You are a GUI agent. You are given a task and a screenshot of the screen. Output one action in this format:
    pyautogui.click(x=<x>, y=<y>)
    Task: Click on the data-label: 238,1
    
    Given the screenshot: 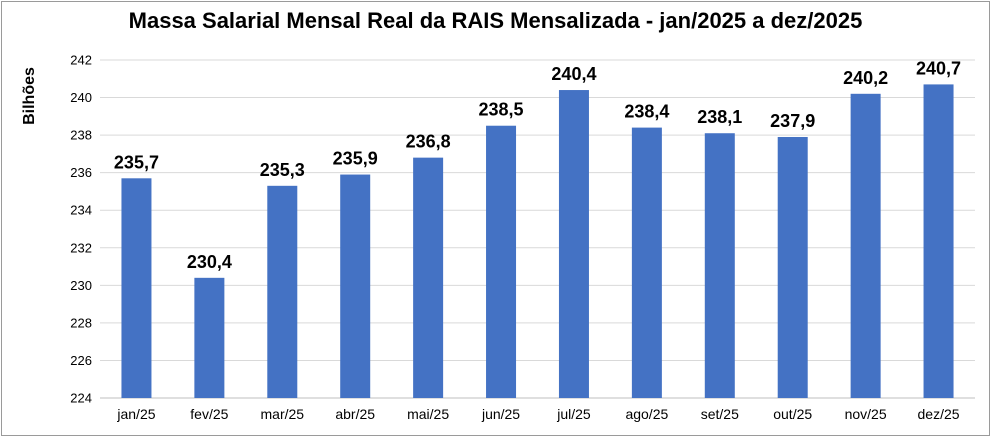 What is the action you would take?
    pyautogui.click(x=719, y=117)
    